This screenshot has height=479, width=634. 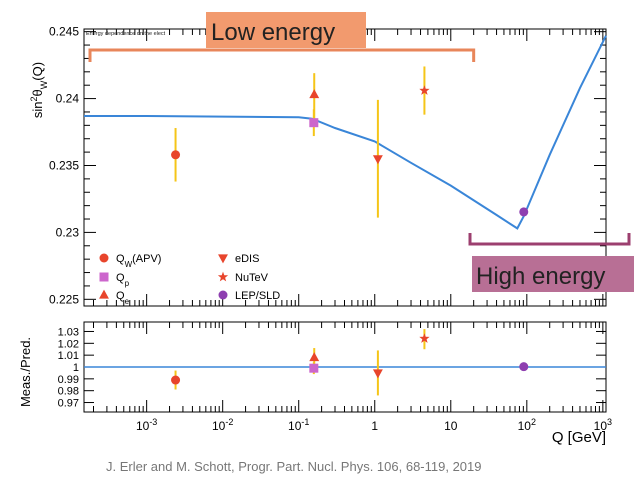 What do you see at coordinates (579, 437) in the screenshot?
I see `x-axis-label: Q [GeV]` at bounding box center [579, 437].